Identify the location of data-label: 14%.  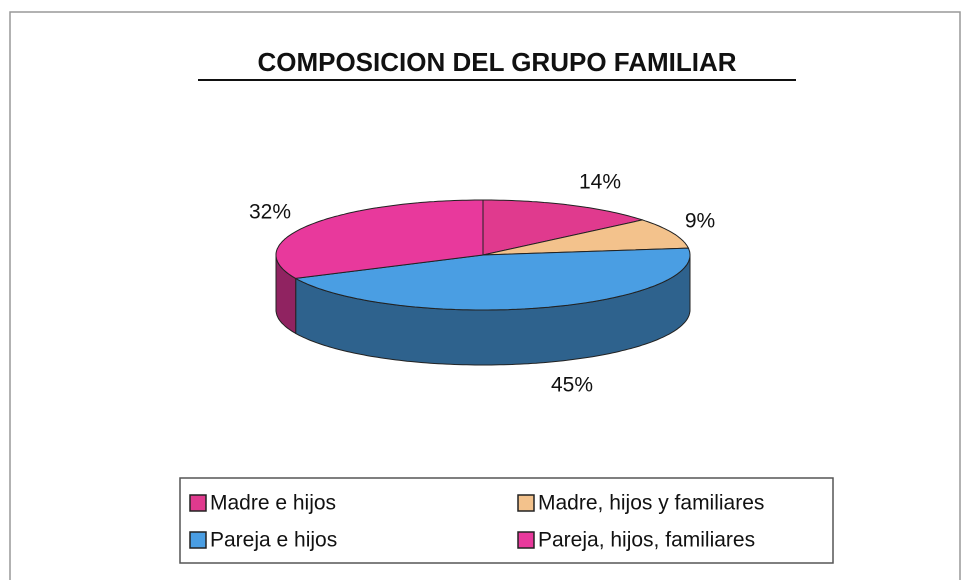
(600, 182).